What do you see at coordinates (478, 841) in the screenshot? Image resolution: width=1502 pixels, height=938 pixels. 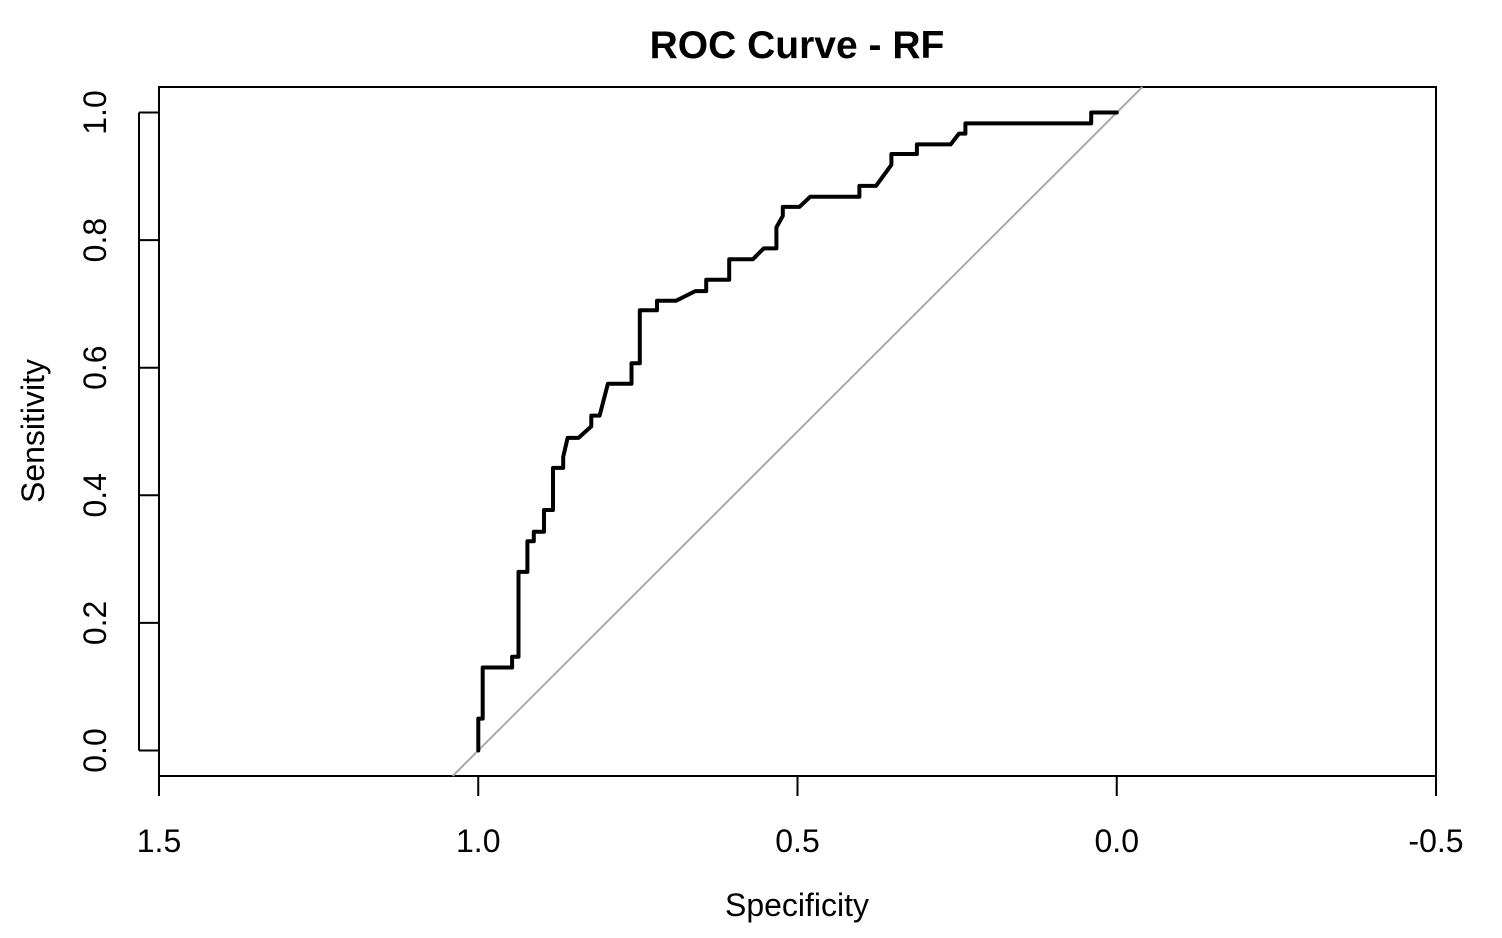 I see `x-tick-label: 1.0` at bounding box center [478, 841].